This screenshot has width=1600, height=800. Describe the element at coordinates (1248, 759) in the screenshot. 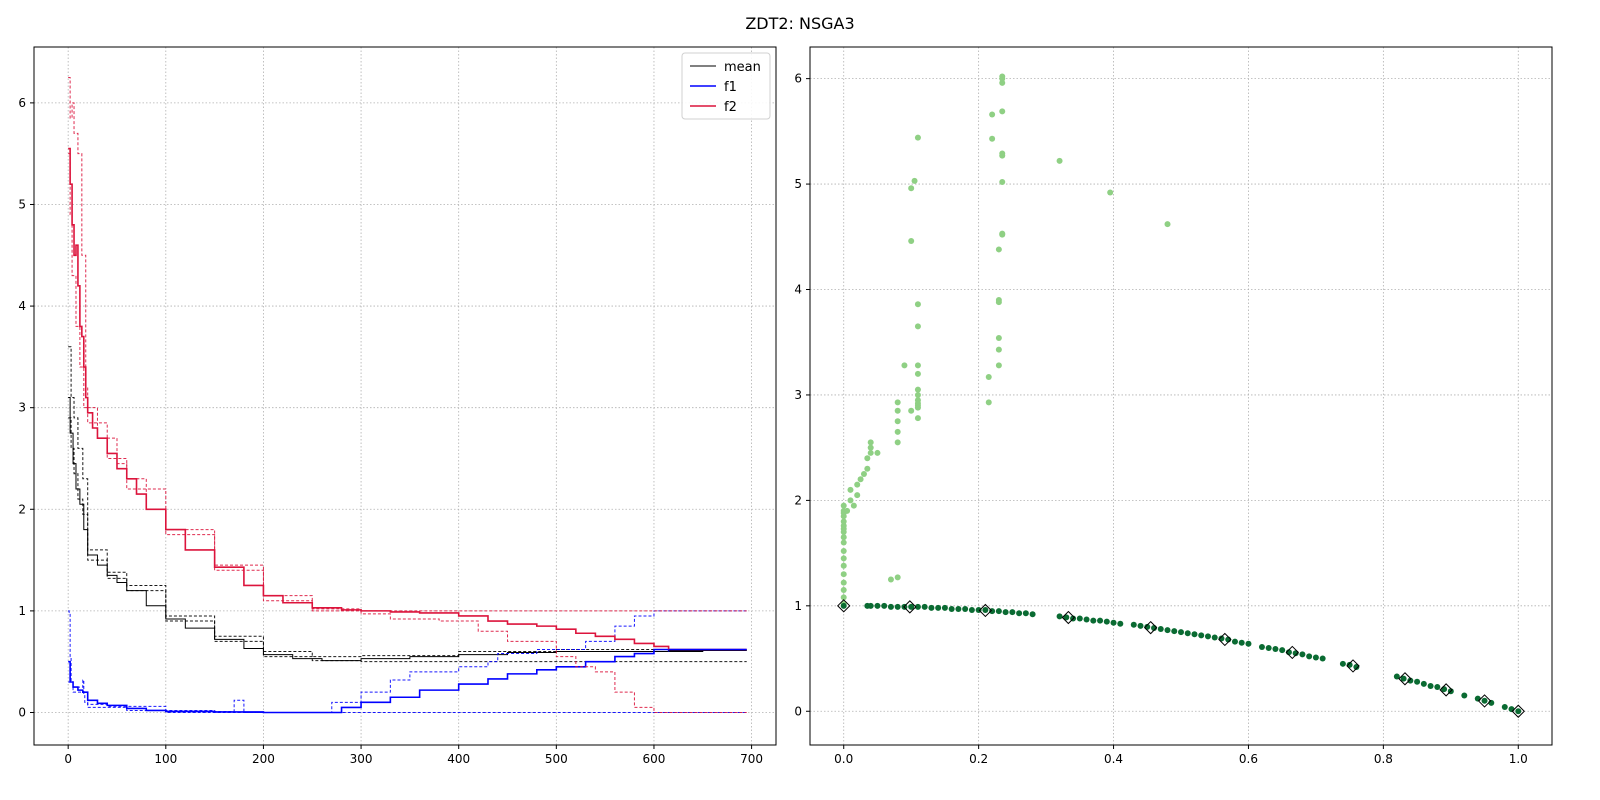

I see `x-tick-label: 0.6` at that location.